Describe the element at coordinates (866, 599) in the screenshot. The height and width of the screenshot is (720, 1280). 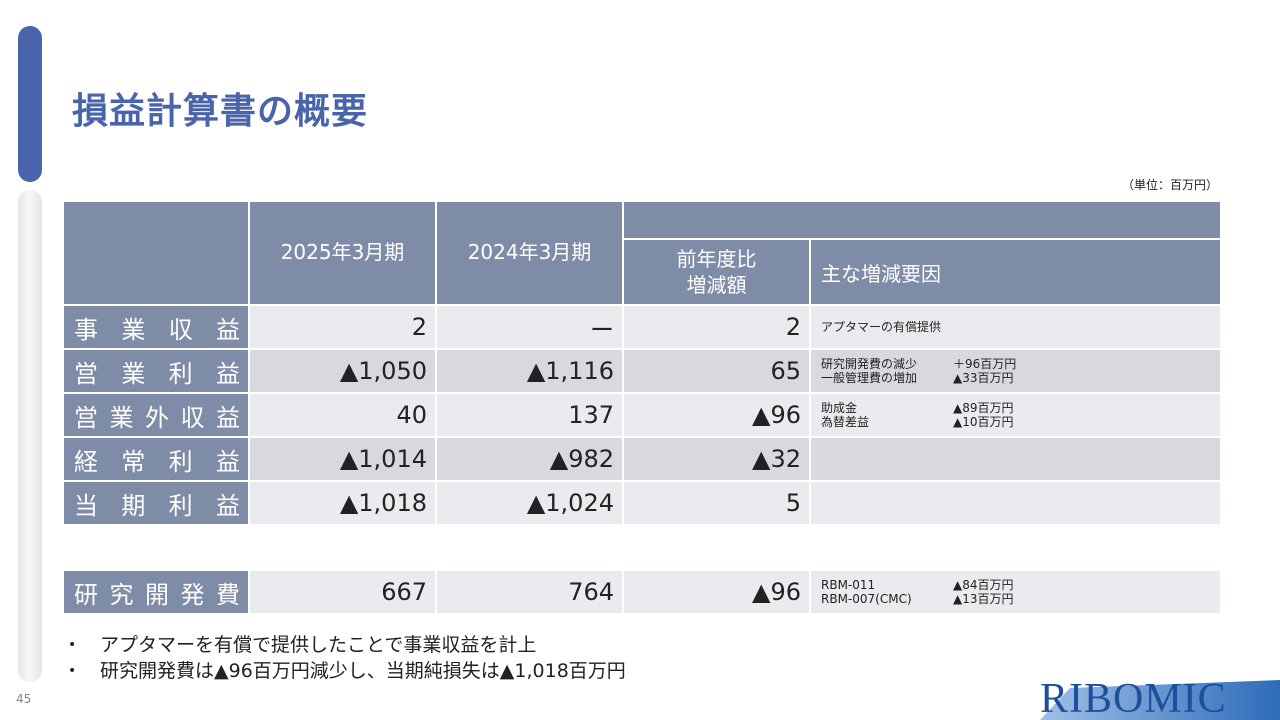
I see `factor-item: RBM-007(CMC)` at that location.